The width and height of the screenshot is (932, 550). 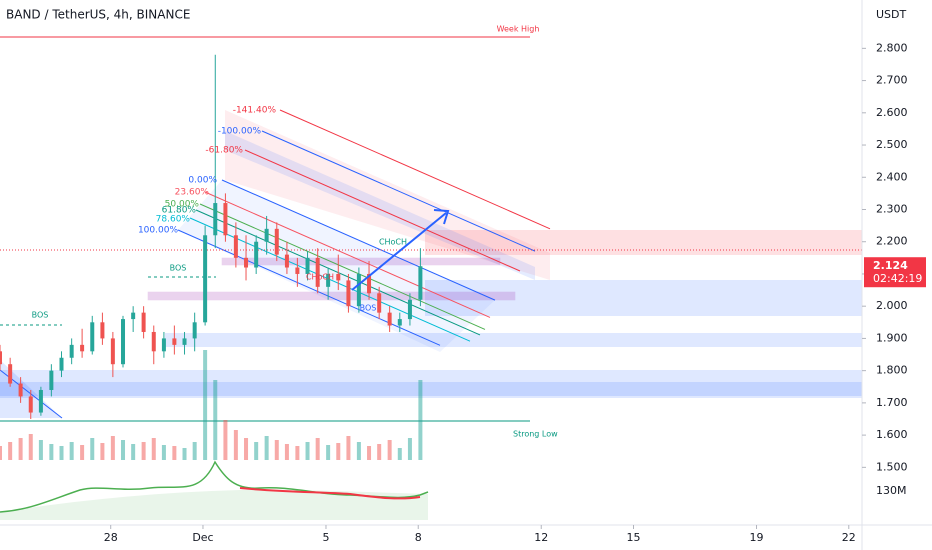 What do you see at coordinates (325, 537) in the screenshot?
I see `x-tick-label: 5` at bounding box center [325, 537].